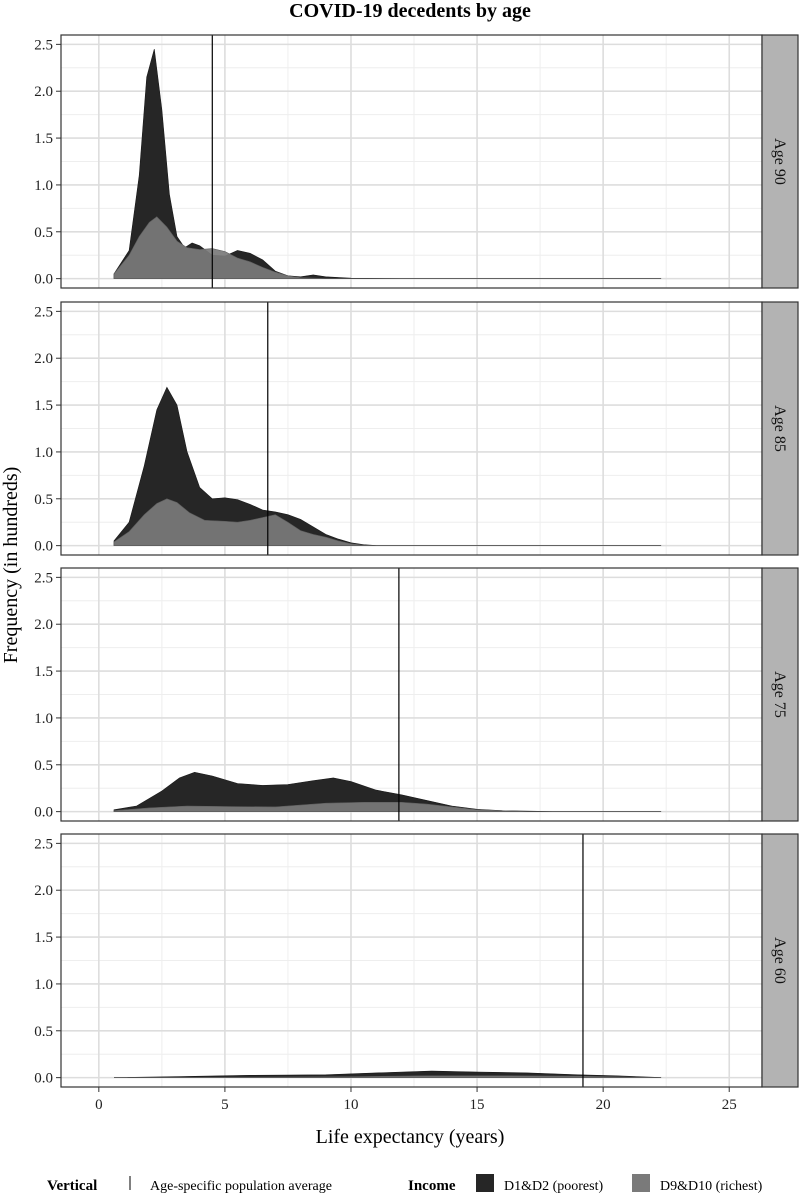 Image resolution: width=800 pixels, height=1200 pixels. I want to click on density-area-poorest, so click(387, 466).